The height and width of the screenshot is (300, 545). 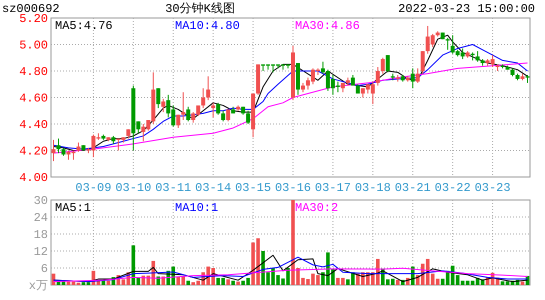 What do you see at coordinates (293, 188) in the screenshot?
I see `x-tick-label: 03-16` at bounding box center [293, 188].